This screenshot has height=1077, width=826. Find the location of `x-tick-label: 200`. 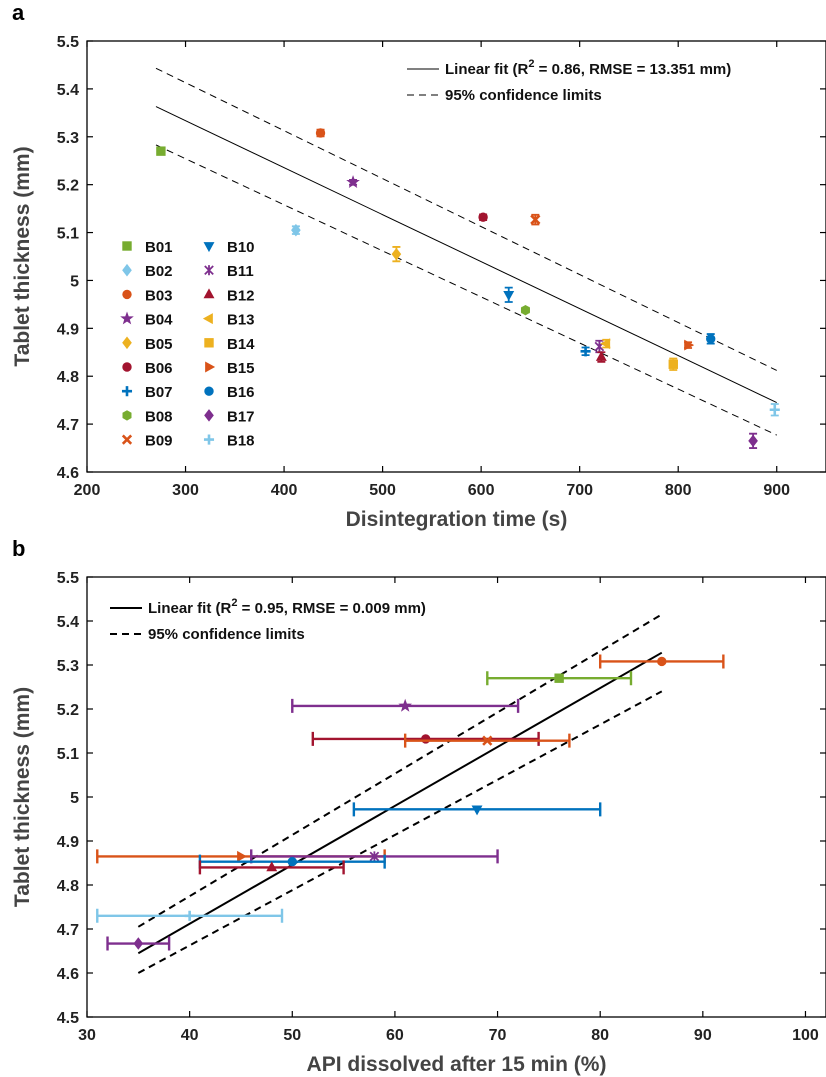

x-tick-label: 200 is located at coordinates (87, 490).